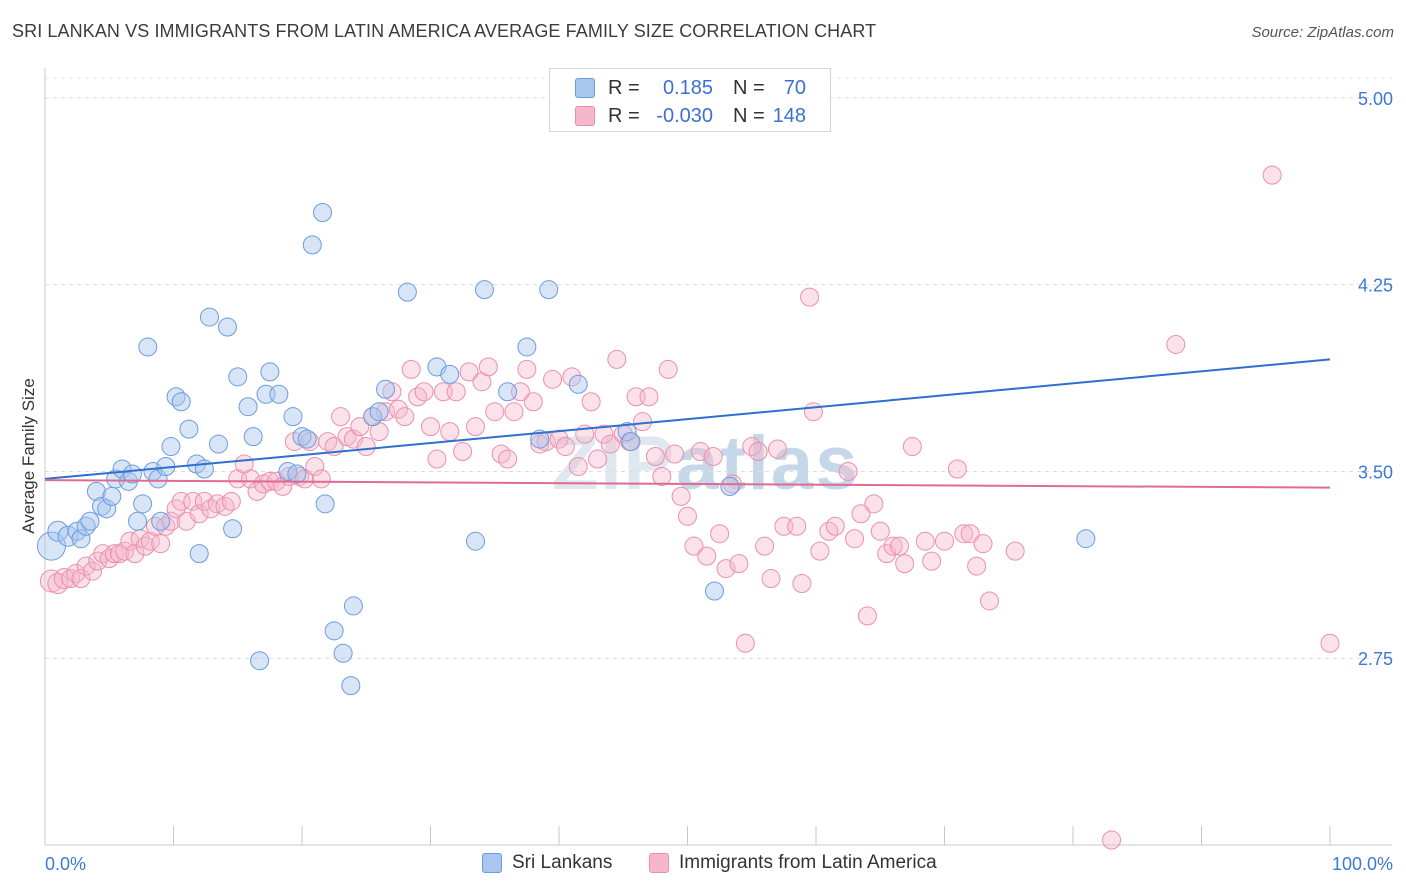 Image resolution: width=1406 pixels, height=892 pixels. Describe the element at coordinates (1362, 864) in the screenshot. I see `x-tick-label-right: 100.0%` at that location.